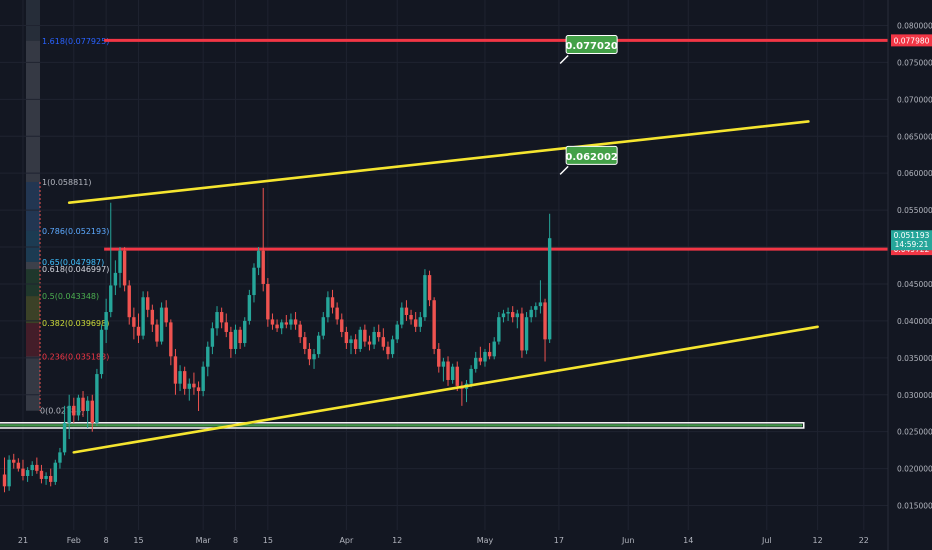  Describe the element at coordinates (914, 173) in the screenshot. I see `price-tick-label: 0.060000` at that location.